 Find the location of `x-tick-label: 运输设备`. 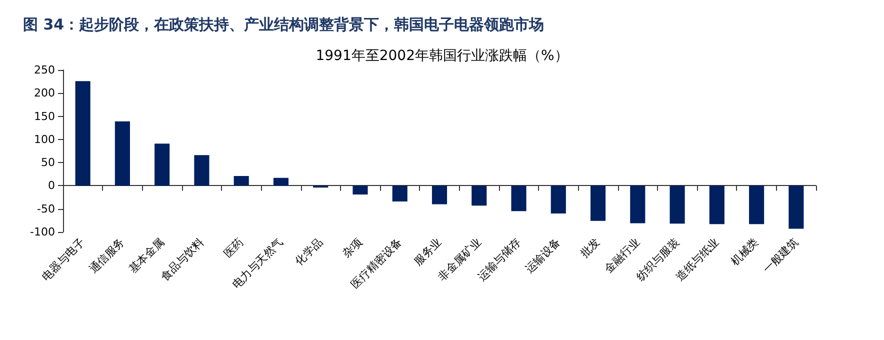

x-tick-label: 运输设备 is located at coordinates (542, 255).